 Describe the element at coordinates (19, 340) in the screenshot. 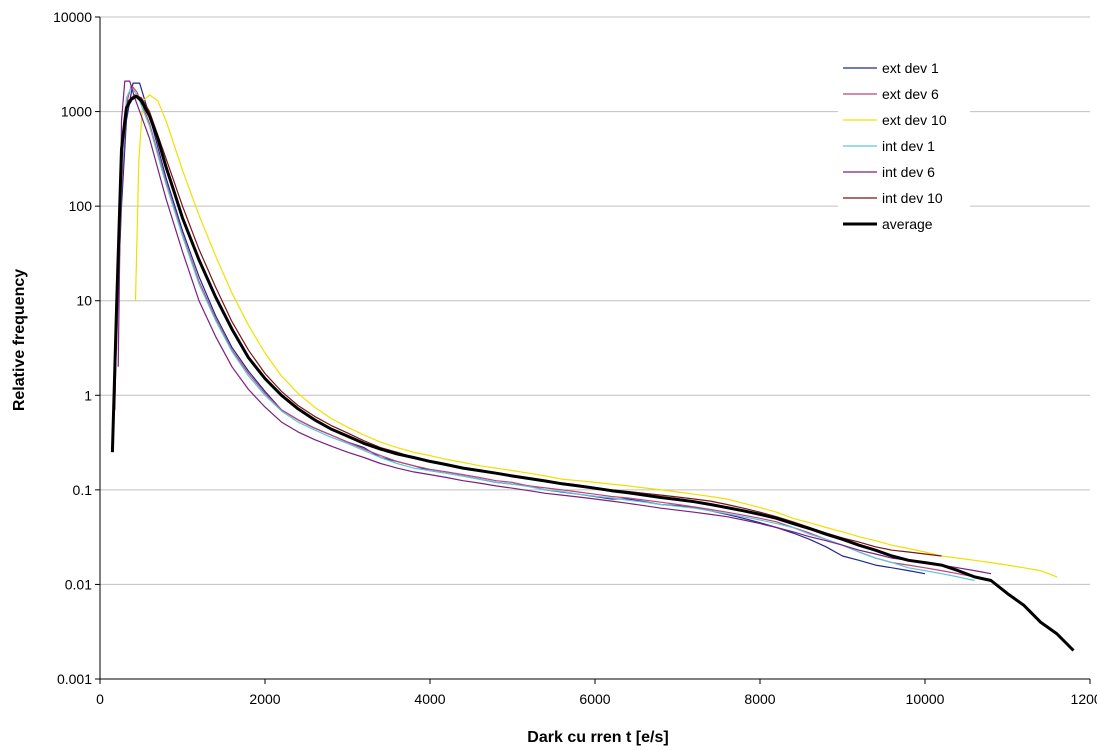

I see `y-axis-label: Relative frequency` at that location.